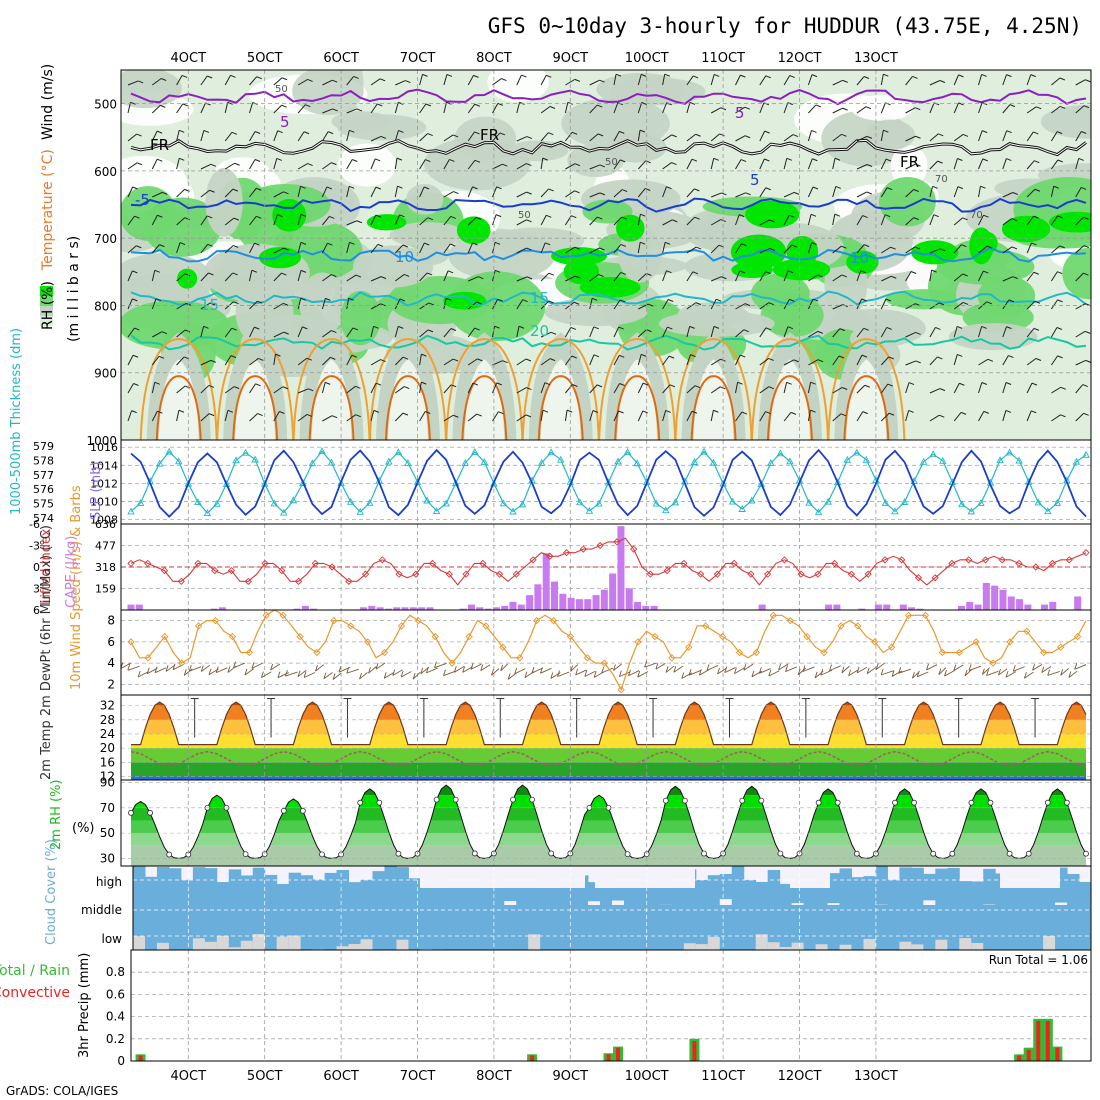 The width and height of the screenshot is (1100, 1100). What do you see at coordinates (965, 944) in the screenshot?
I see `cloud-low-gap` at bounding box center [965, 944].